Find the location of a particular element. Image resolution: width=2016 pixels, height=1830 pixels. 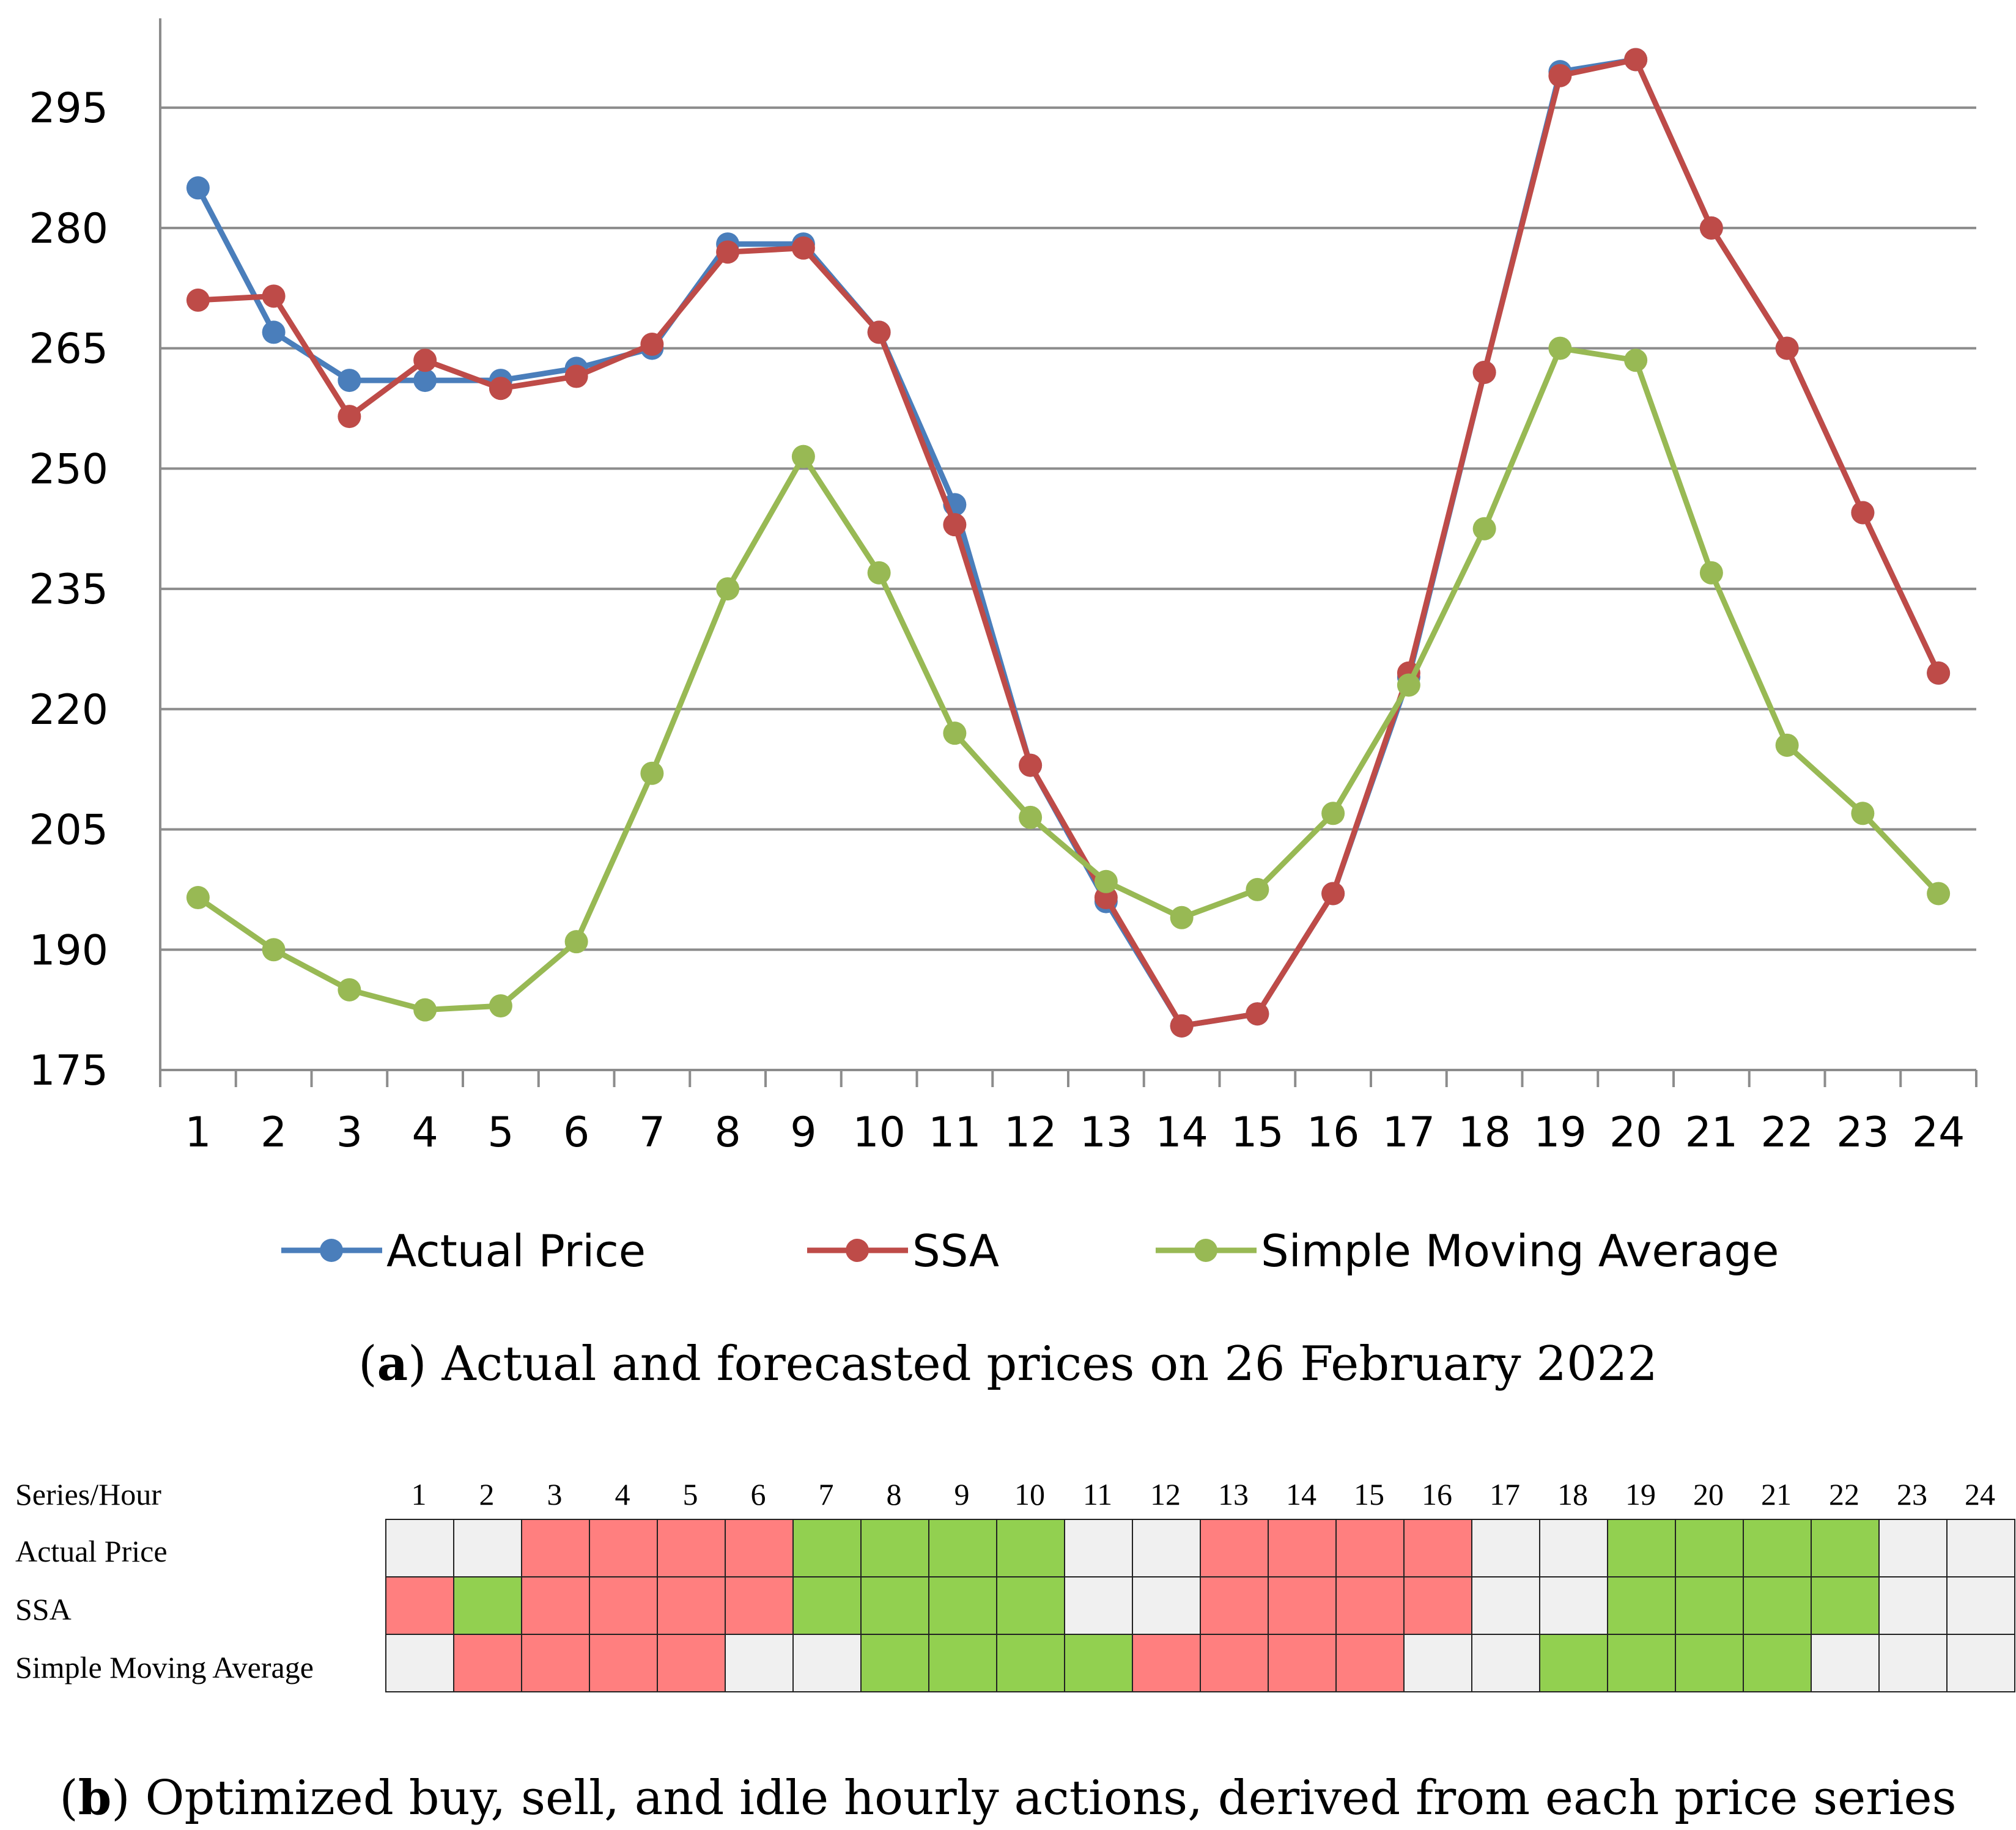

hour-label: 21 is located at coordinates (1776, 1494).